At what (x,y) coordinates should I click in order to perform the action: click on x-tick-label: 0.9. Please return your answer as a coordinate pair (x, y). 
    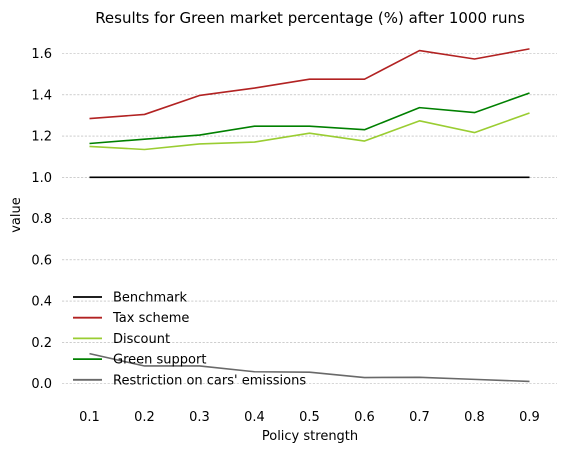
    Looking at the image, I should click on (529, 417).